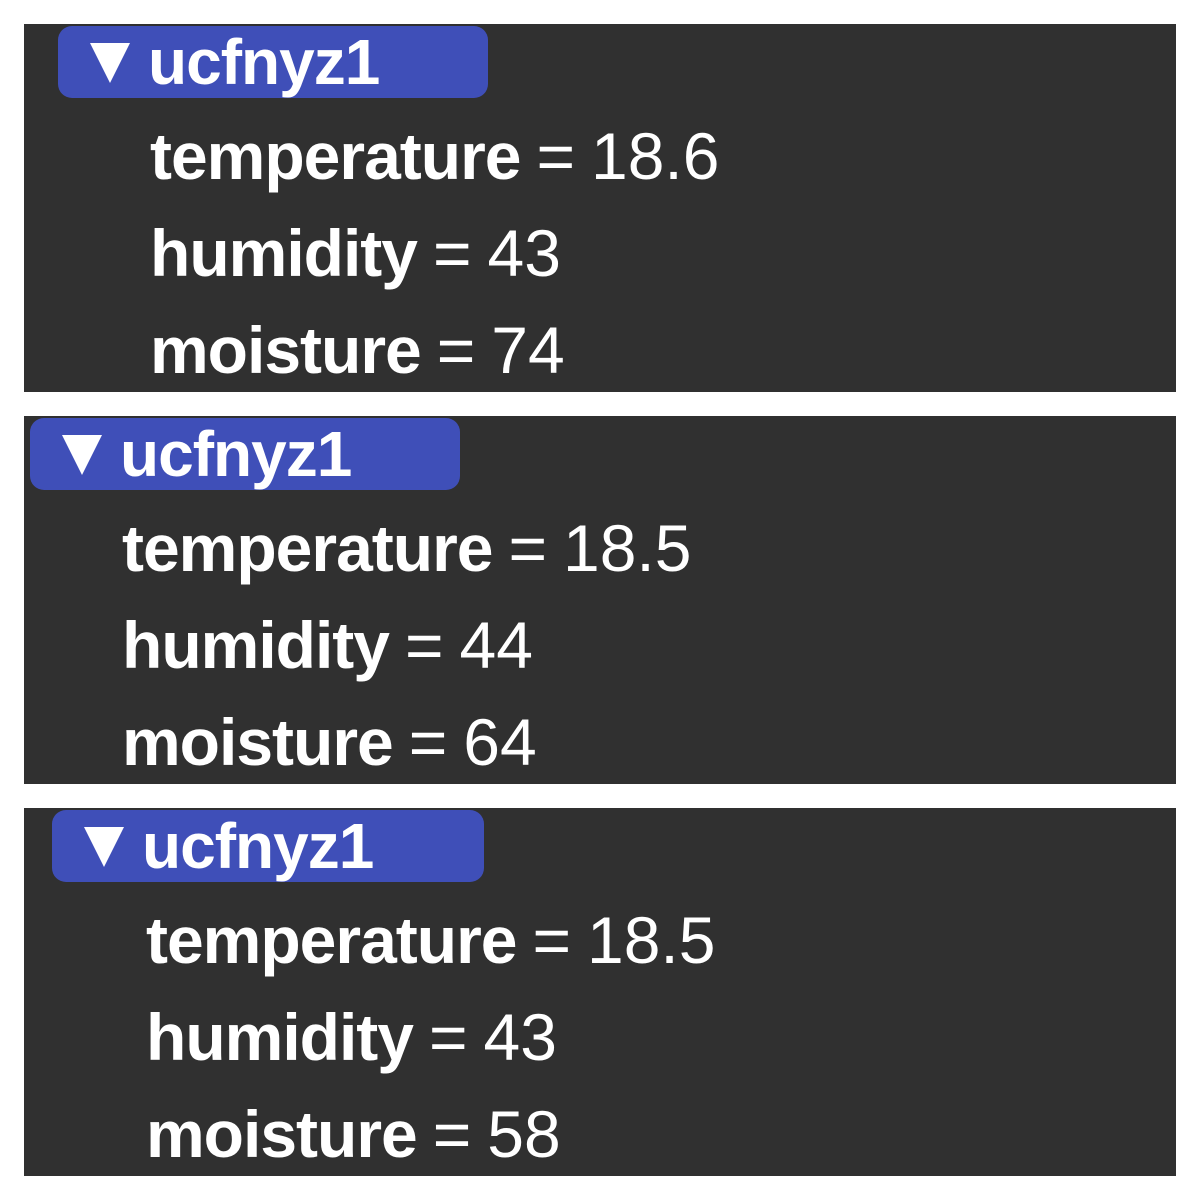 Image resolution: width=1200 pixels, height=1200 pixels. I want to click on property-row-moisture: moisture = 58, so click(430, 1131).